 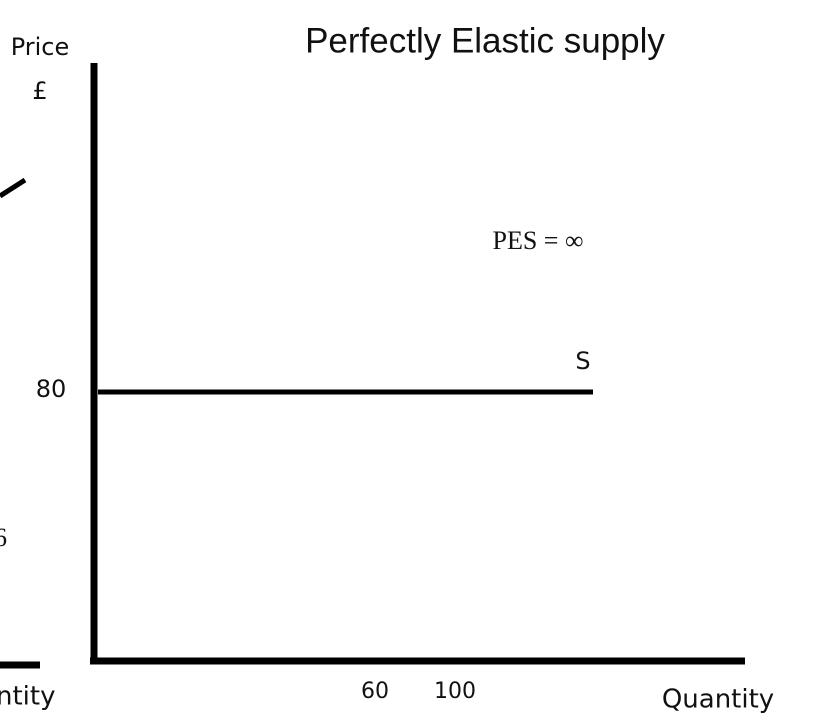 What do you see at coordinates (39, 91) in the screenshot?
I see `y-axis-unit: £` at bounding box center [39, 91].